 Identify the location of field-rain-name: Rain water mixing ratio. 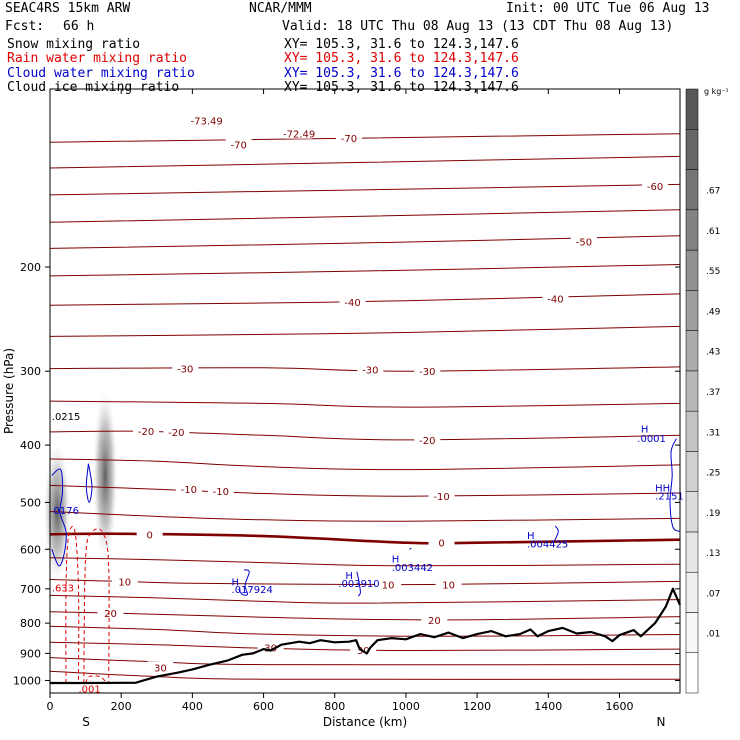
(97, 58).